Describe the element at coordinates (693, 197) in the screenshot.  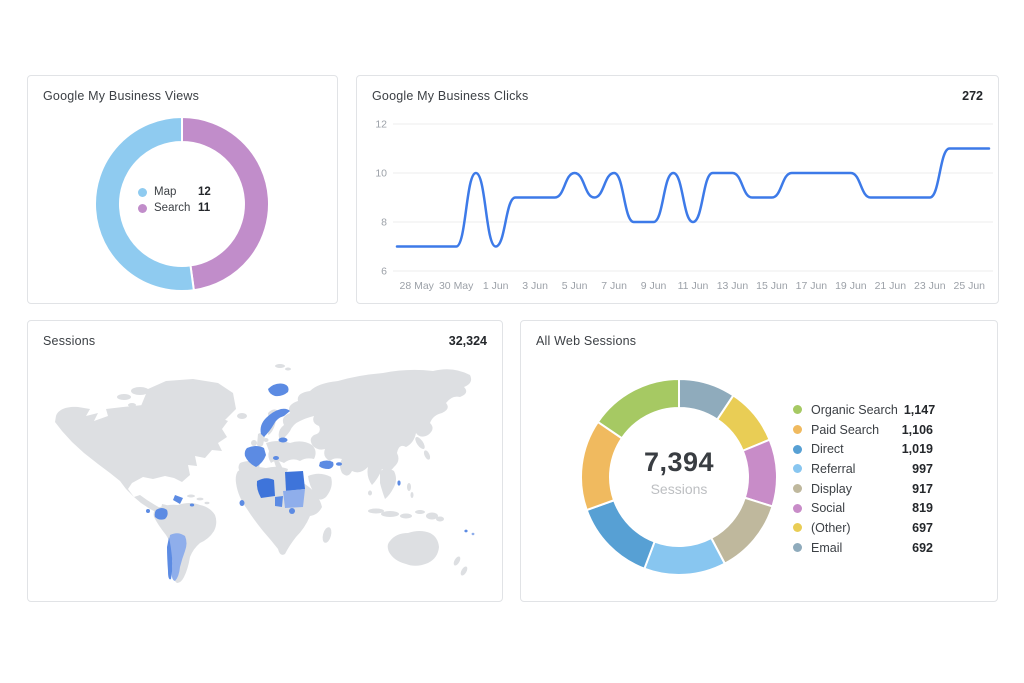
I see `clicks-line-series` at that location.